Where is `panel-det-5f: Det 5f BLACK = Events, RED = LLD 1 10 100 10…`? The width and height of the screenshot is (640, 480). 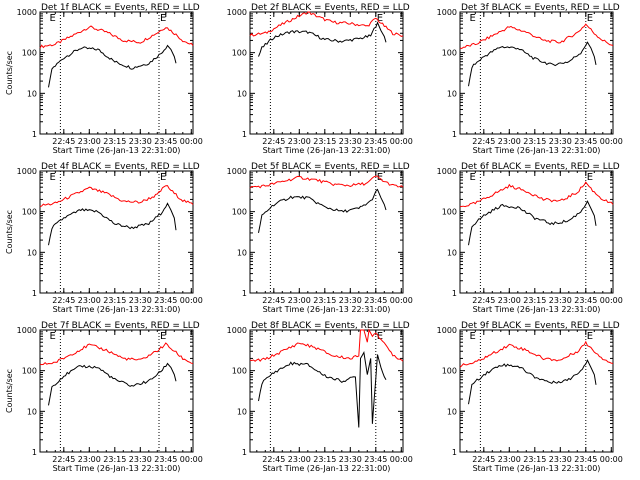 panel-det-5f: Det 5f BLACK = Events, RED = LLD 1 10 100 10… is located at coordinates (320, 238).